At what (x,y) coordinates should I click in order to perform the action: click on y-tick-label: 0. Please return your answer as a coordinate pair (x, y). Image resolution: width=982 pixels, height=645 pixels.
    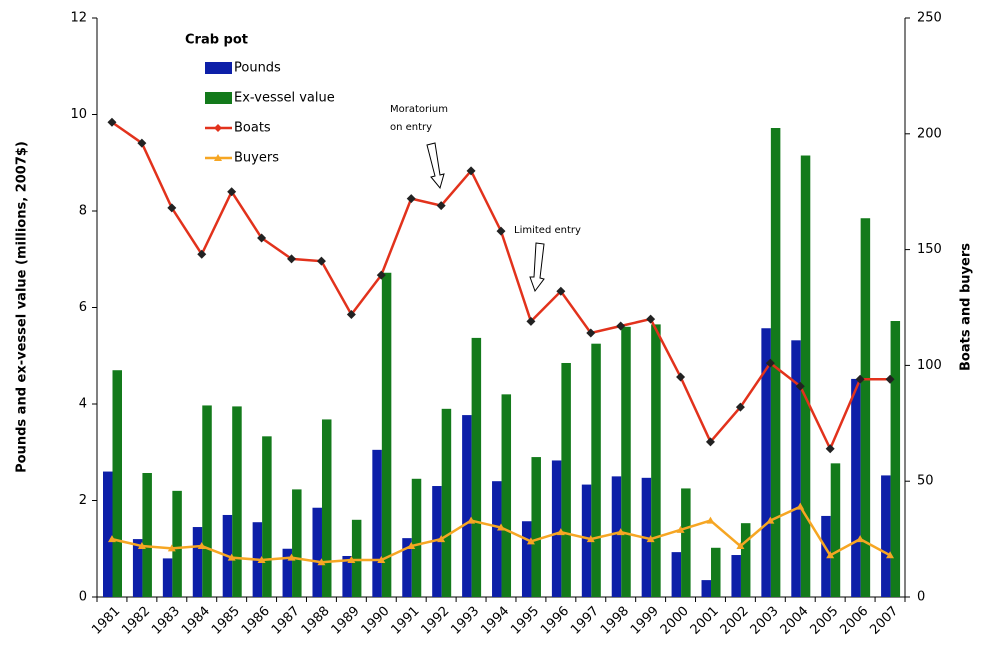
    Looking at the image, I should click on (83, 597).